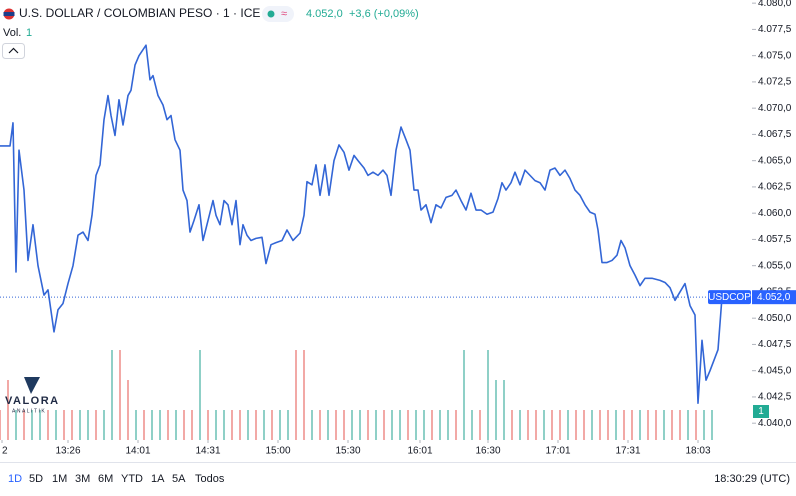 The height and width of the screenshot is (496, 796). I want to click on symbol-tag-label: USDCOP, so click(729, 297).